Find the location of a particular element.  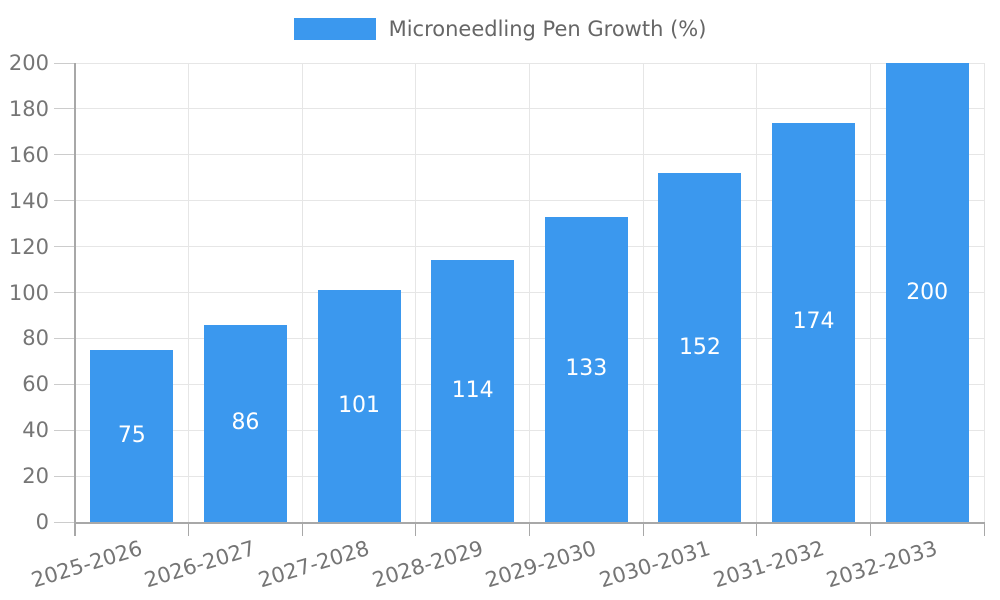

bar: 86 is located at coordinates (245, 423).